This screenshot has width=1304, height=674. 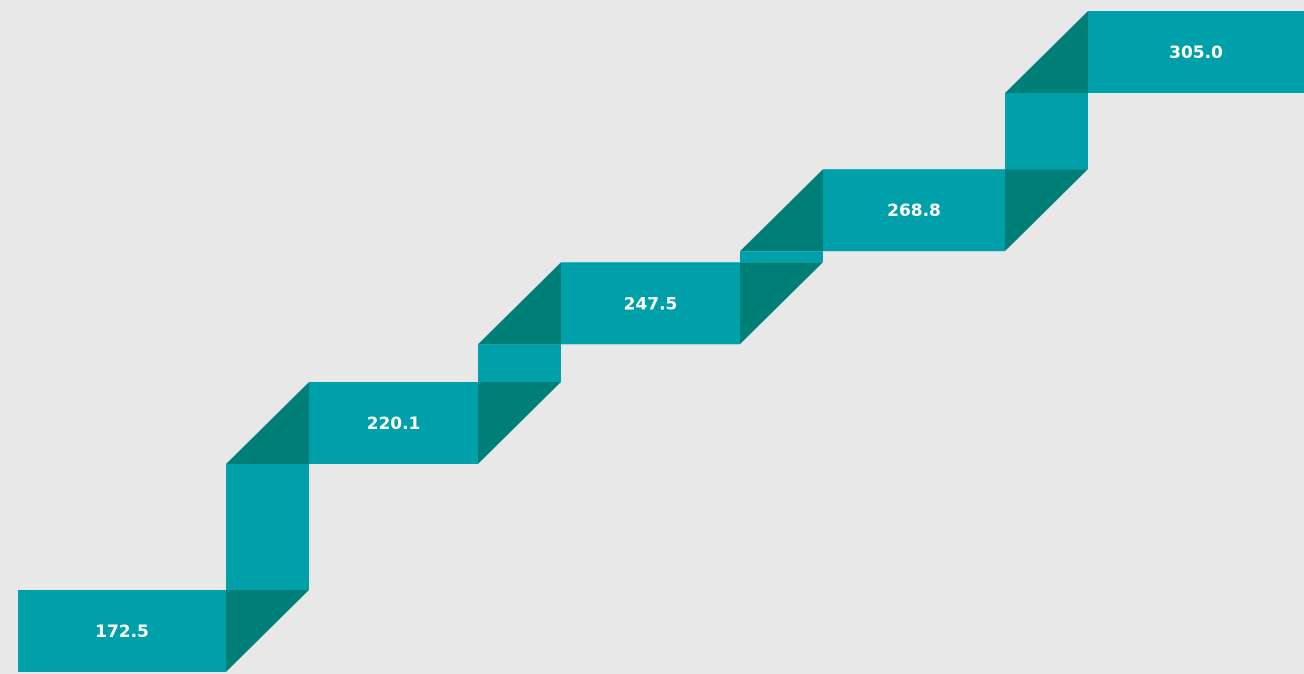 I want to click on value-label: 305.0, so click(x=1196, y=53).